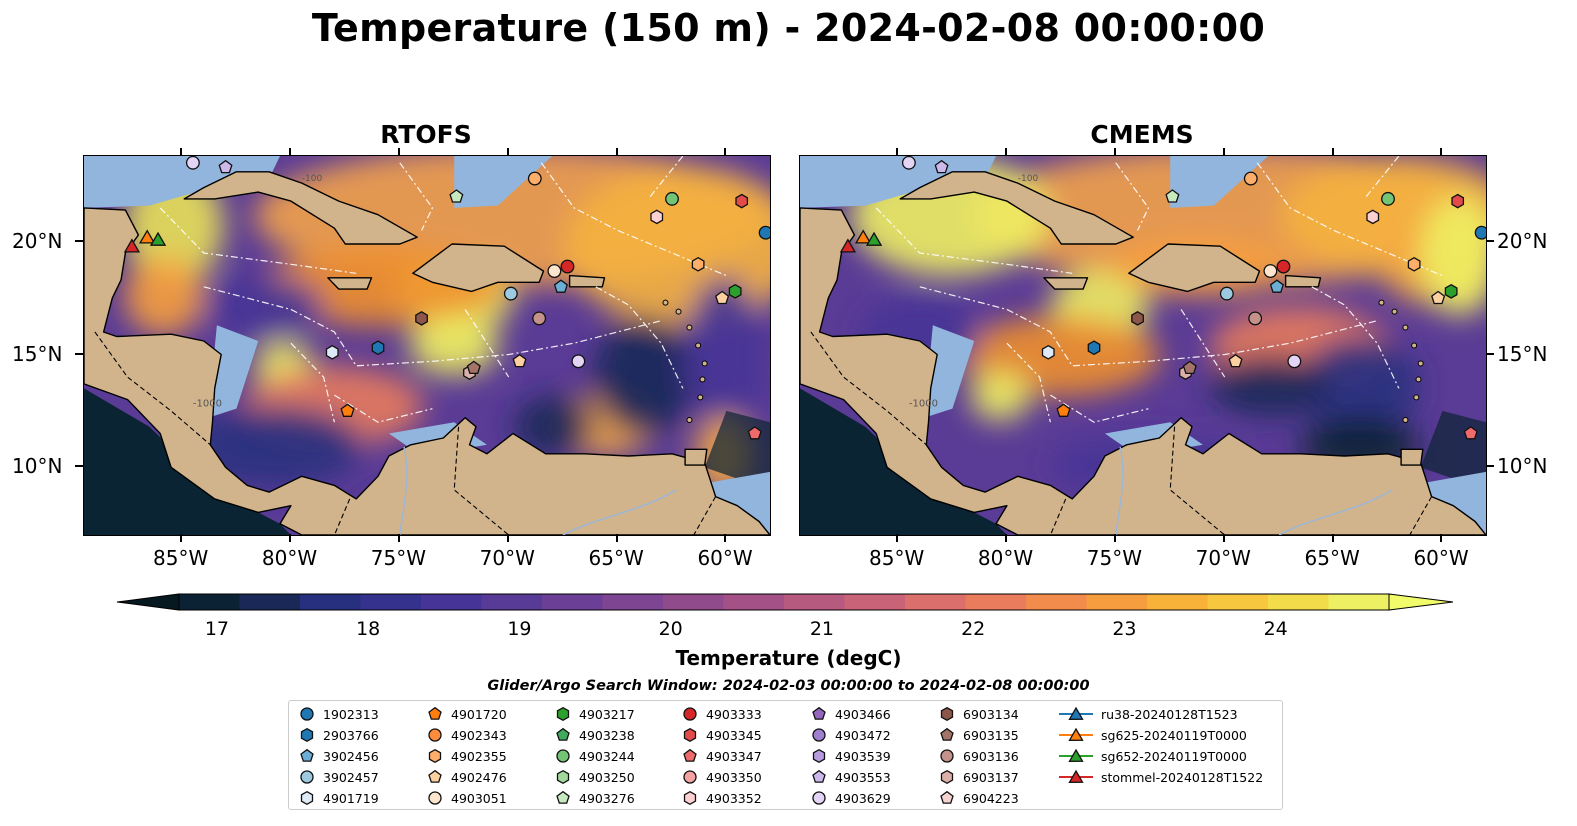 Image resolution: width=1577 pixels, height=826 pixels. Describe the element at coordinates (979, 798) in the screenshot. I see `legend-item: 6904223` at that location.